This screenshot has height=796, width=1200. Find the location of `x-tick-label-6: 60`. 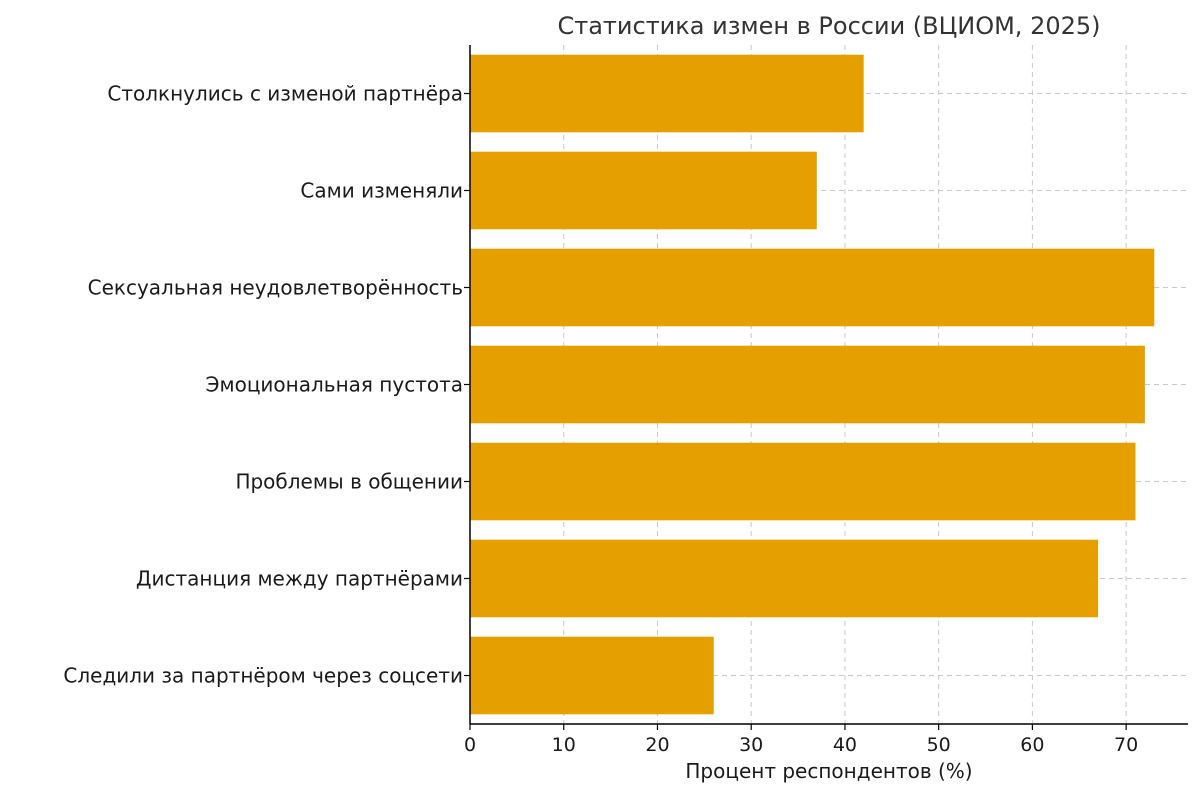

x-tick-label-6: 60 is located at coordinates (1032, 745).